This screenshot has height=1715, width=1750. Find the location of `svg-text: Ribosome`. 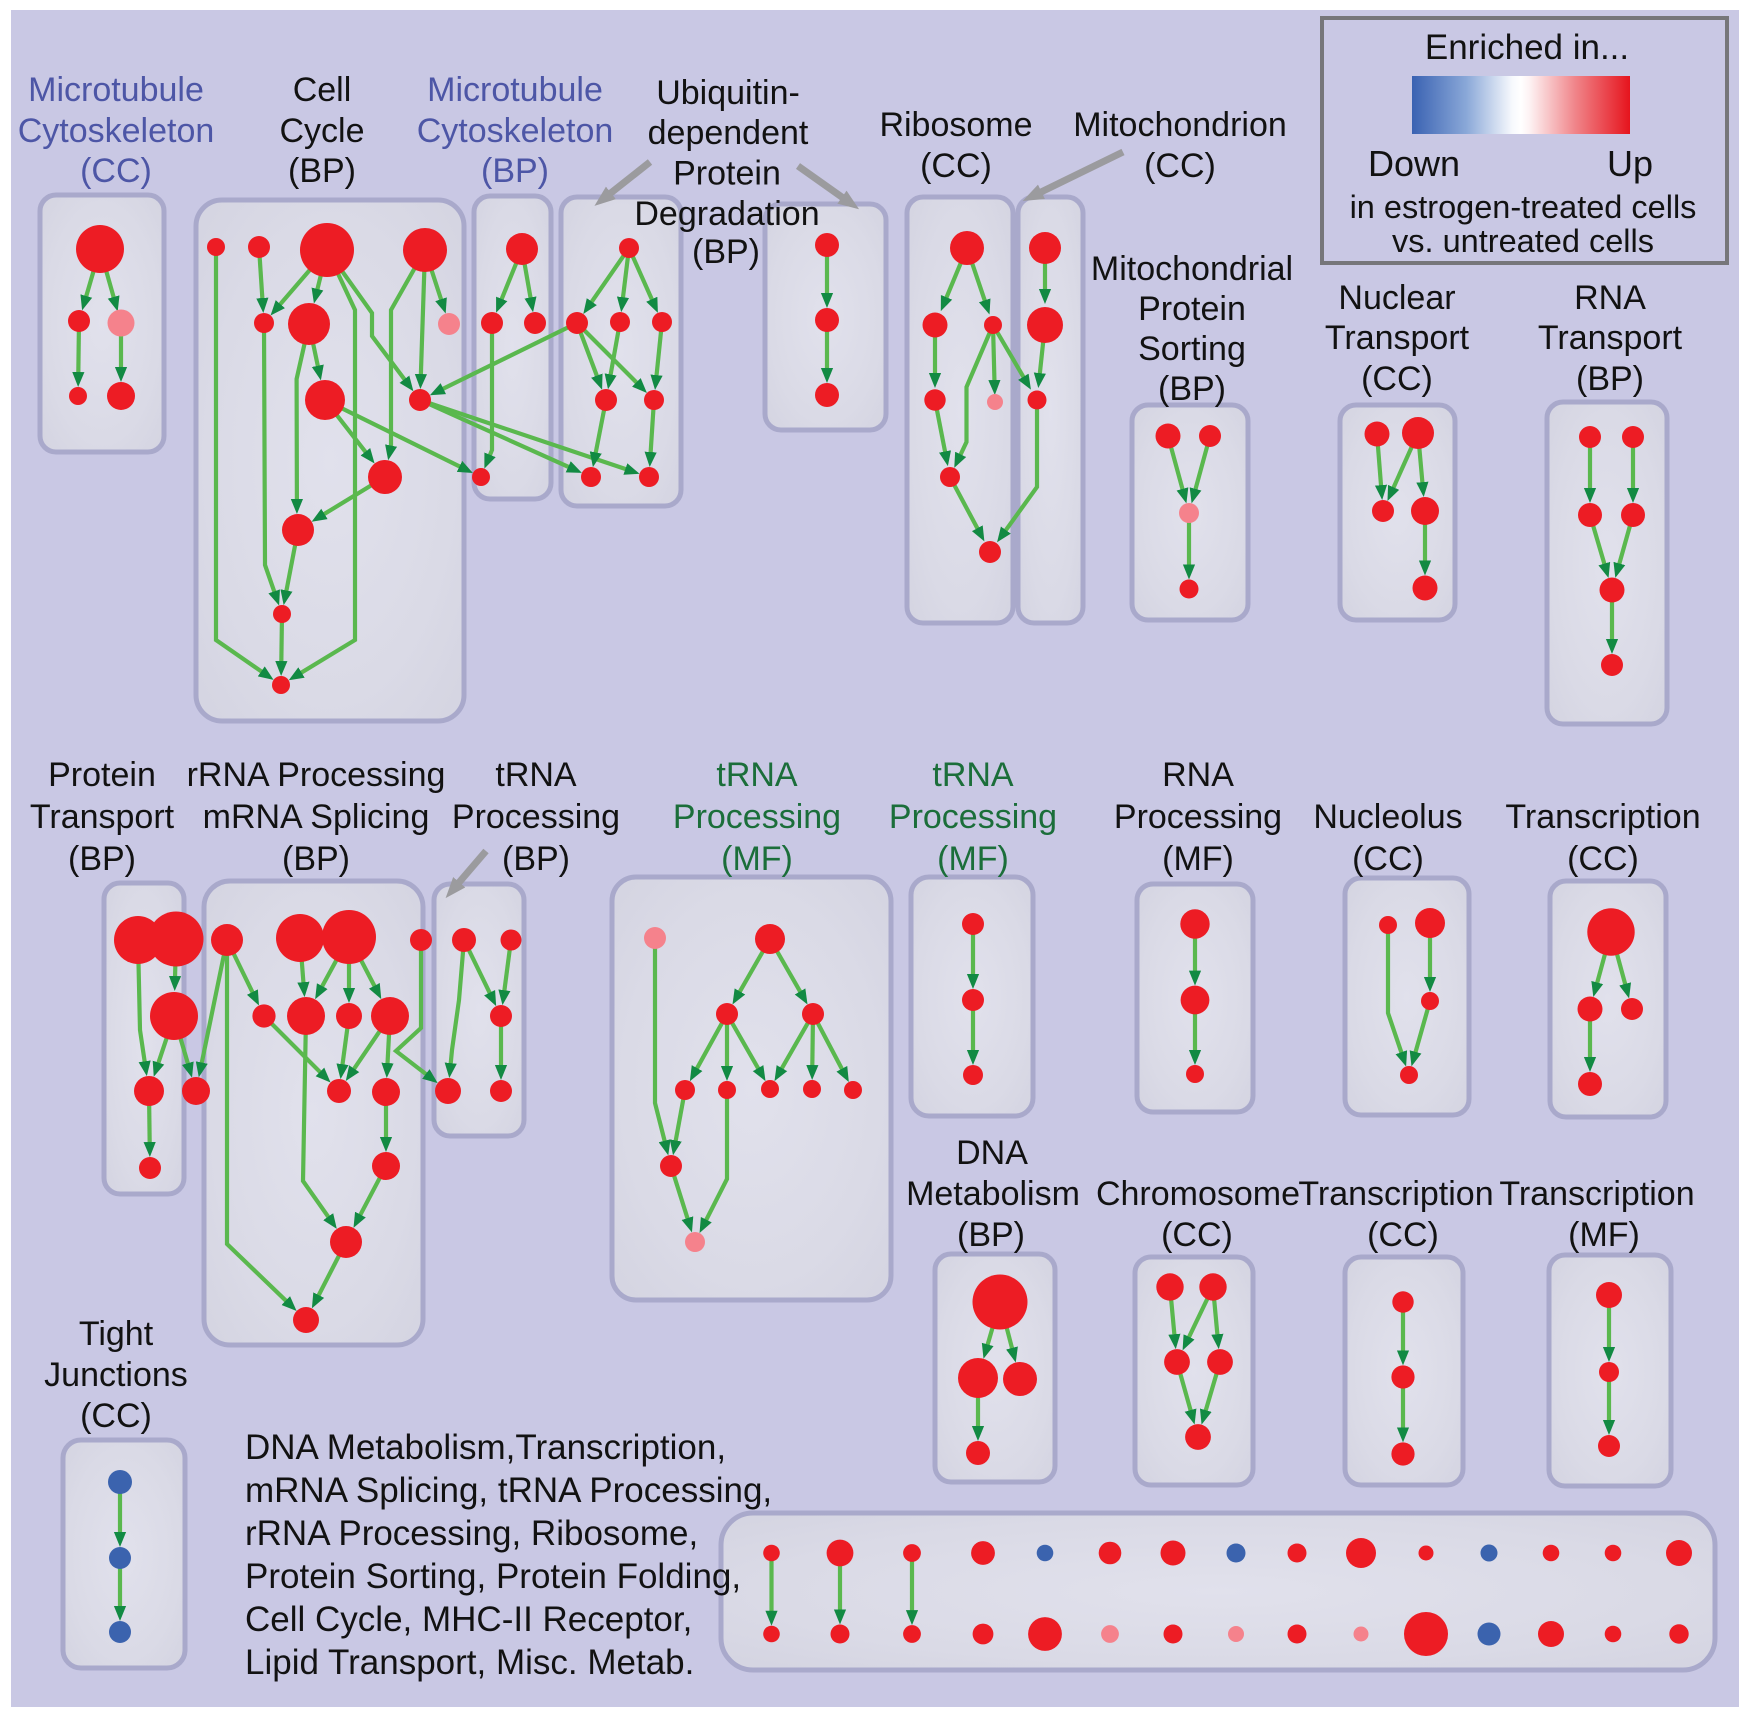

svg-text: Ribosome is located at coordinates (955, 125).